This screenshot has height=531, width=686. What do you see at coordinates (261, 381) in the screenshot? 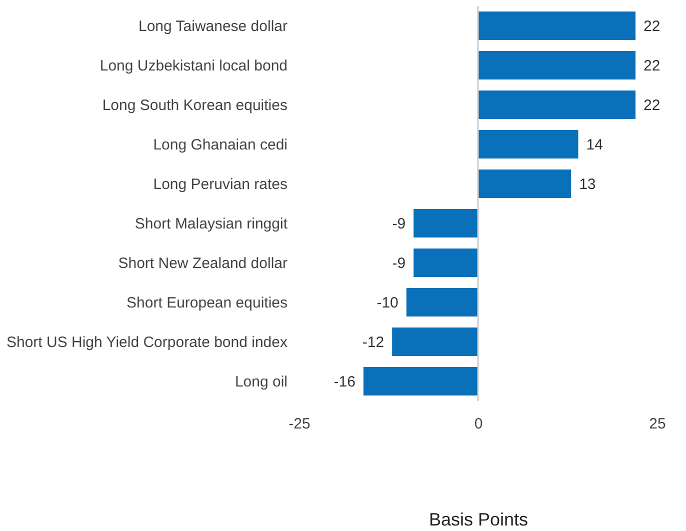
I see `y-tick-label: Long oil` at bounding box center [261, 381].